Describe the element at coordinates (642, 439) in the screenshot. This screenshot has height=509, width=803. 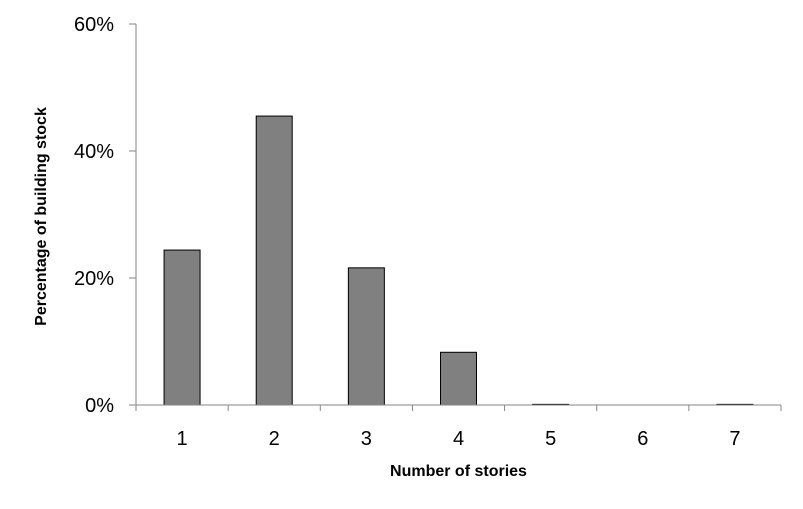
I see `x-tick-label: 6` at that location.